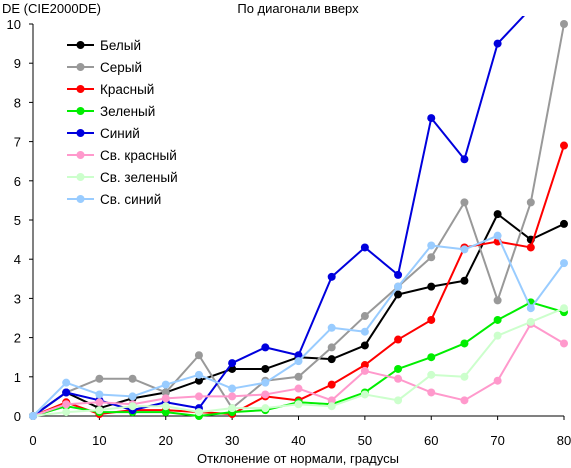  What do you see at coordinates (17, 181) in the screenshot?
I see `y-tick-label: 6` at bounding box center [17, 181].